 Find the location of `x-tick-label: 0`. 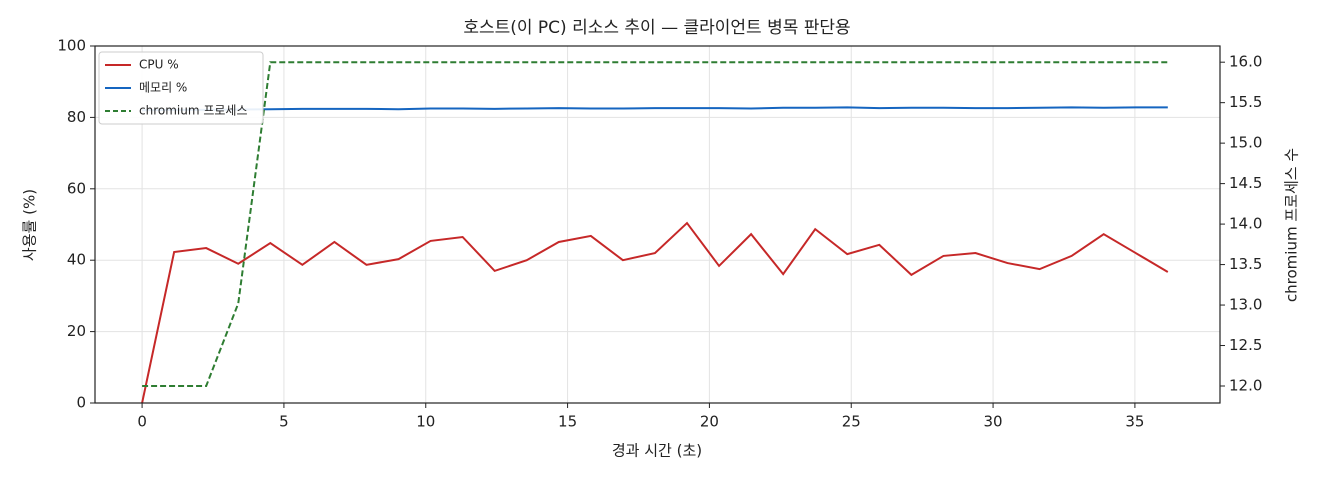

x-tick-label: 0 is located at coordinates (142, 422).